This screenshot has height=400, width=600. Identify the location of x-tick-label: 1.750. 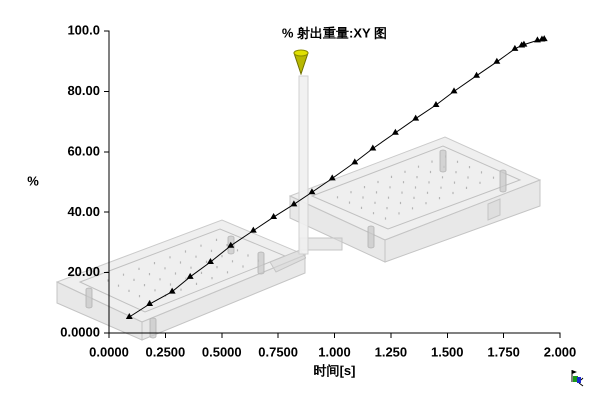
(503, 352).